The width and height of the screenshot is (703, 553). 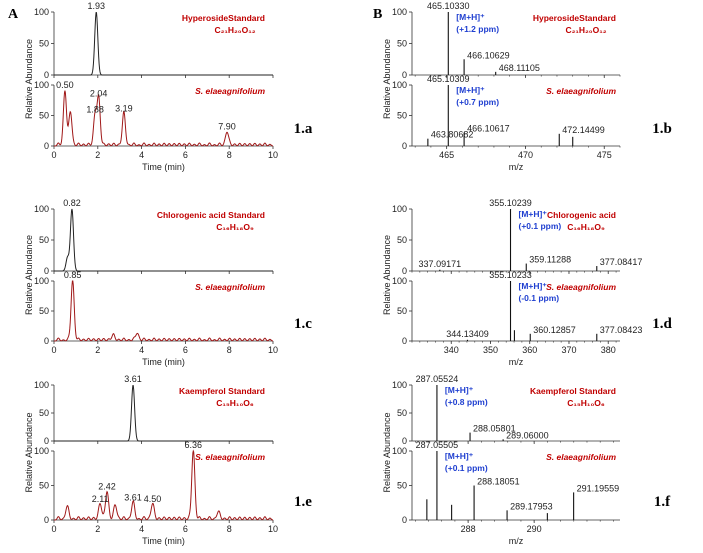 What do you see at coordinates (516, 167) in the screenshot?
I see `x-axis-label: m/z` at bounding box center [516, 167].